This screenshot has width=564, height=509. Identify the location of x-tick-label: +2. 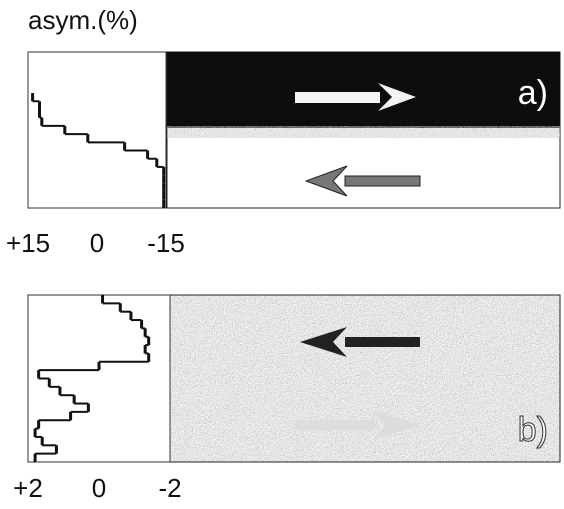
(28, 488).